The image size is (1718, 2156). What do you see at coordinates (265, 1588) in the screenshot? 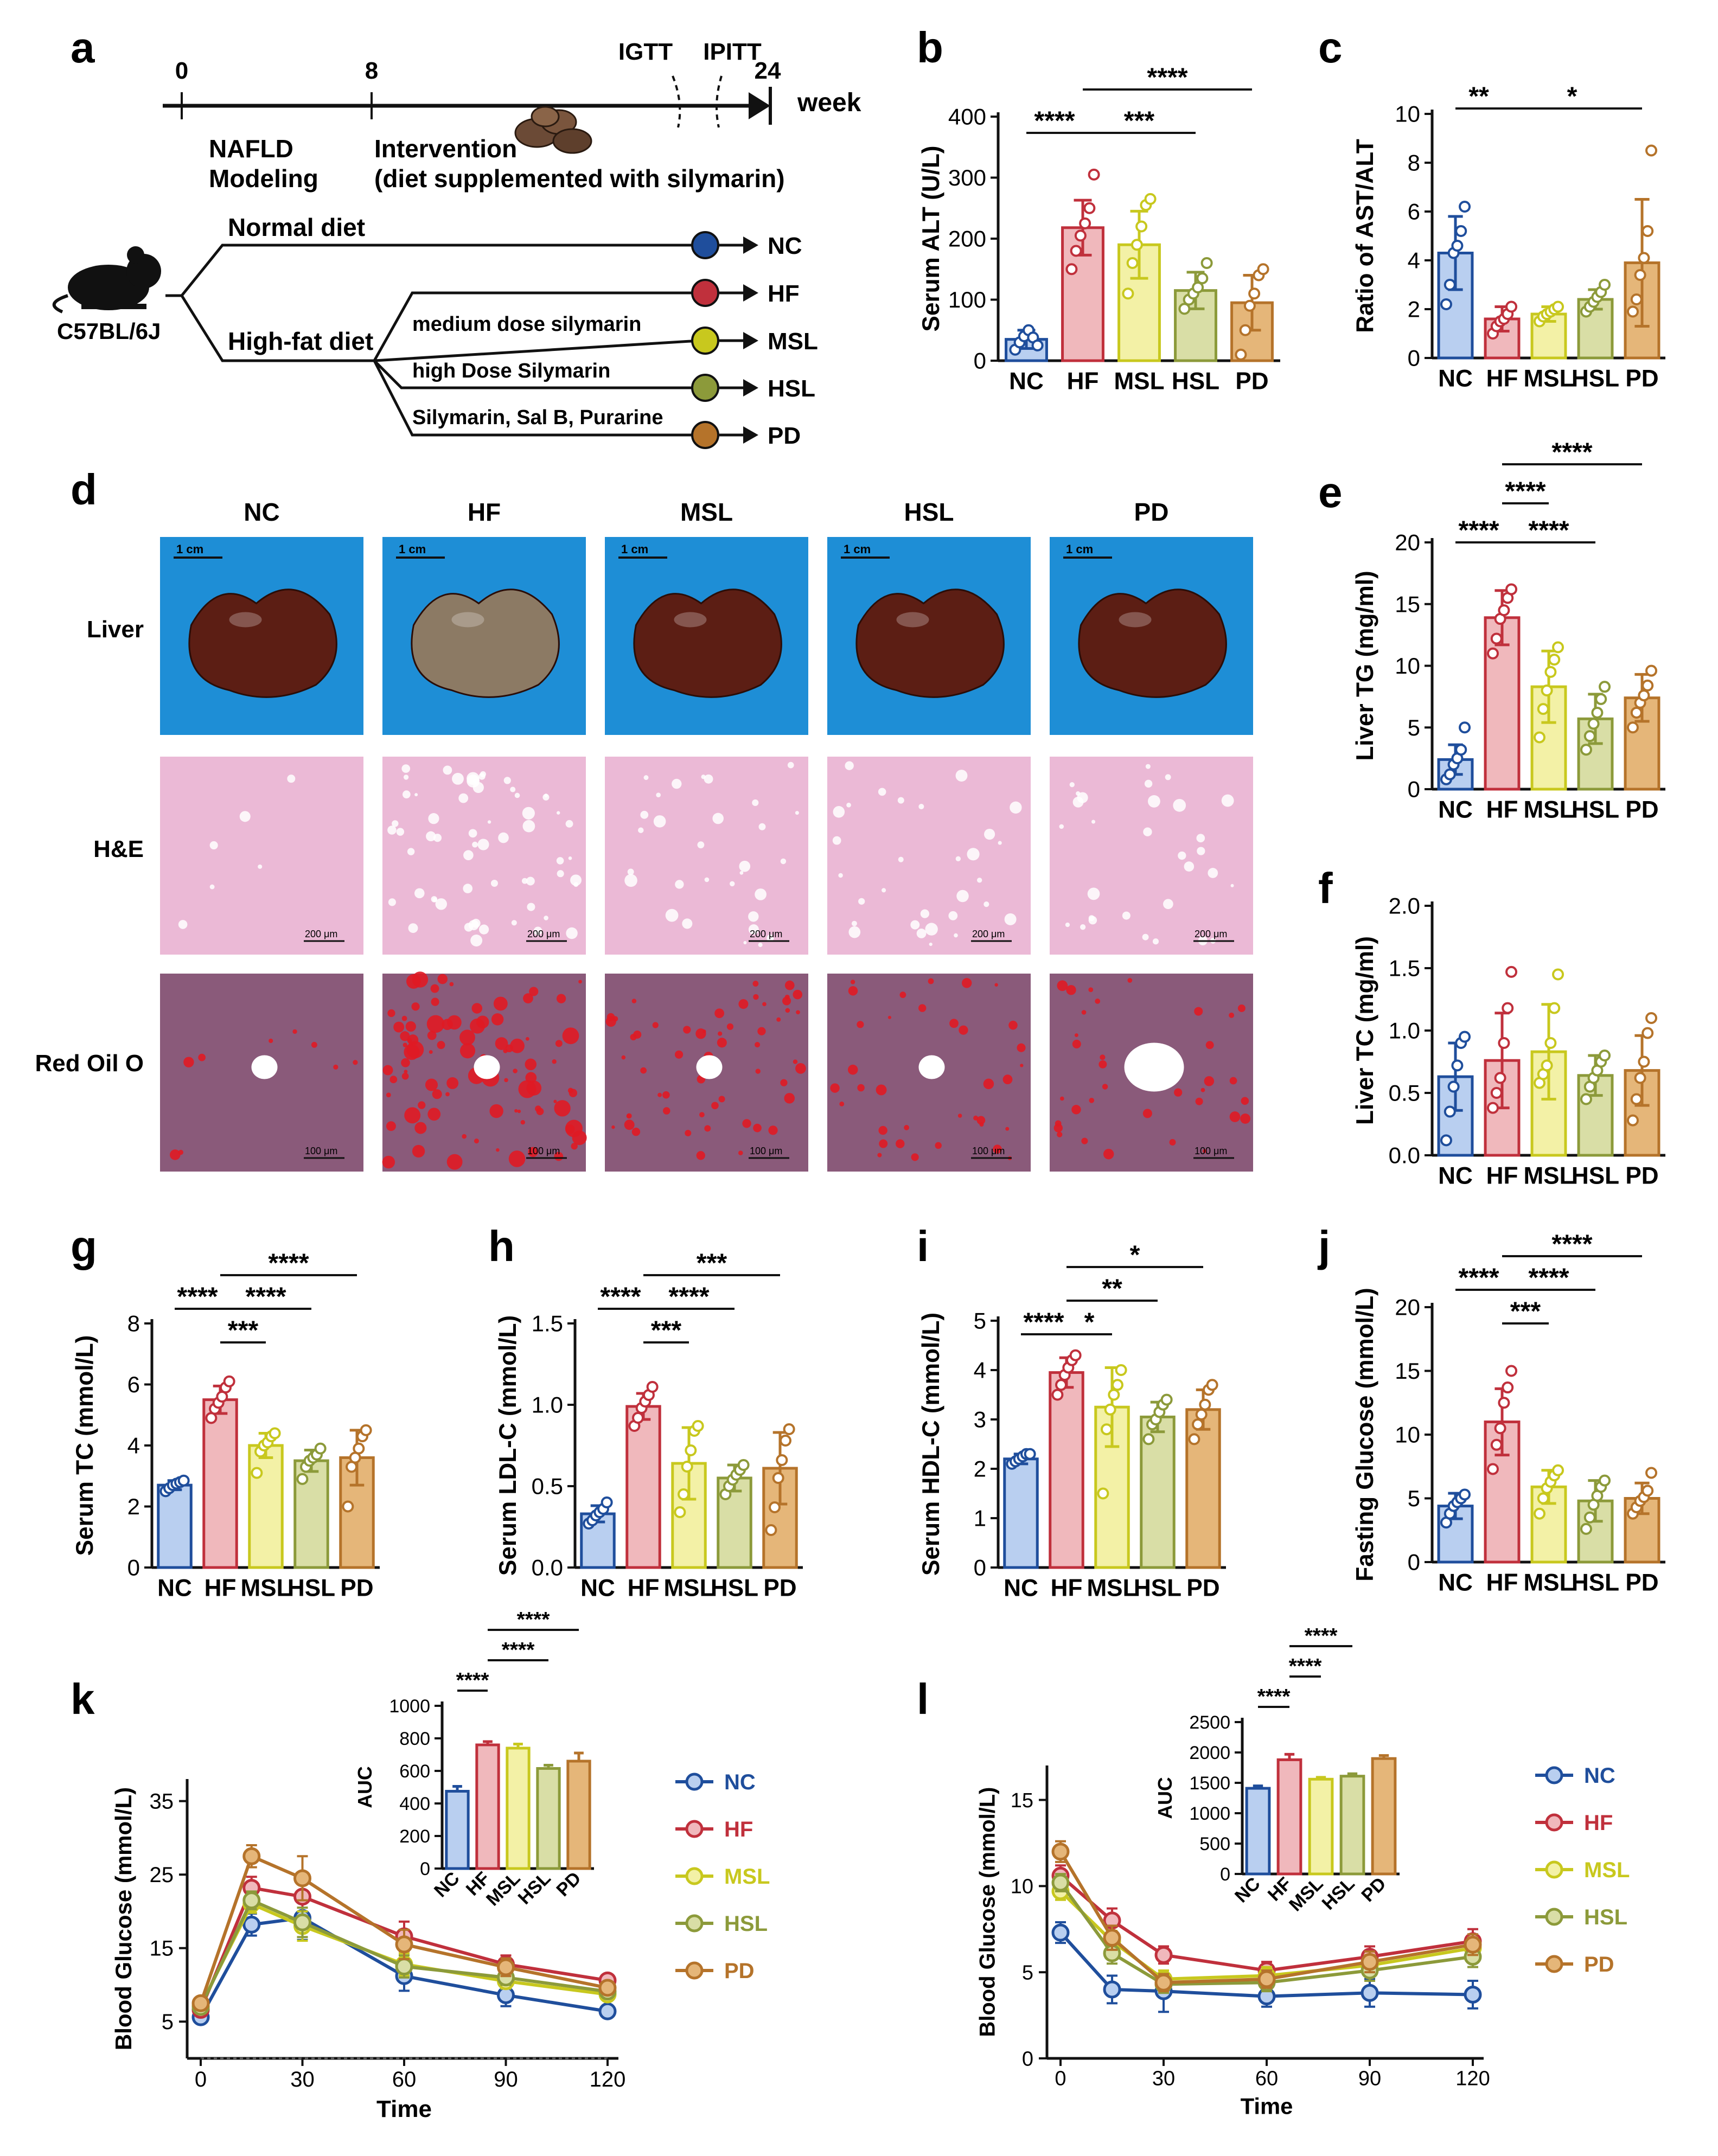
I see `x-tick-label: MSL` at bounding box center [265, 1588].